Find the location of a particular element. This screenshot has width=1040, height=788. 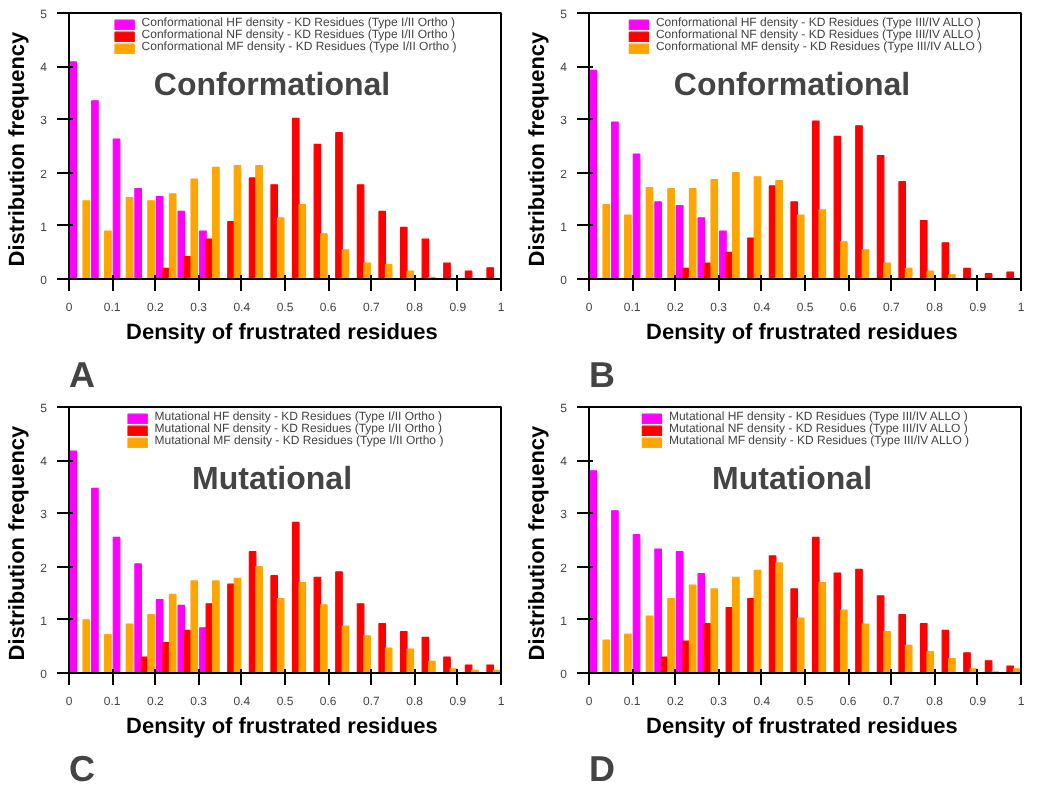

text: B is located at coordinates (602, 375).